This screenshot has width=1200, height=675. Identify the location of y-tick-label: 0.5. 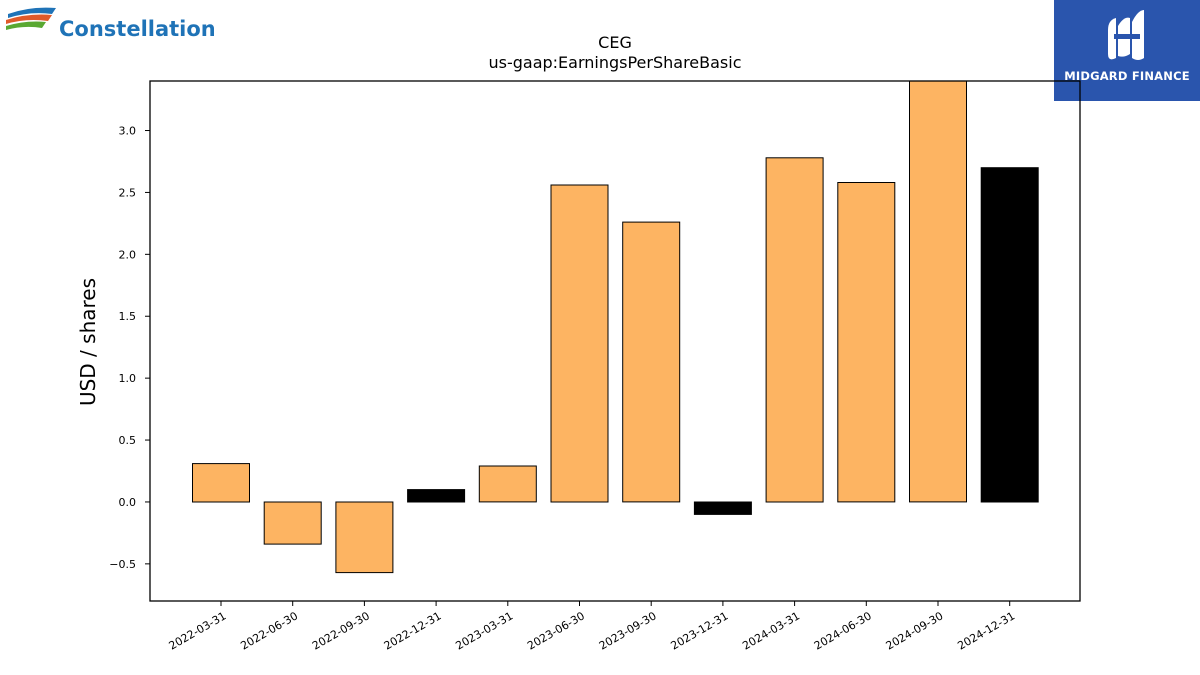
(128, 440).